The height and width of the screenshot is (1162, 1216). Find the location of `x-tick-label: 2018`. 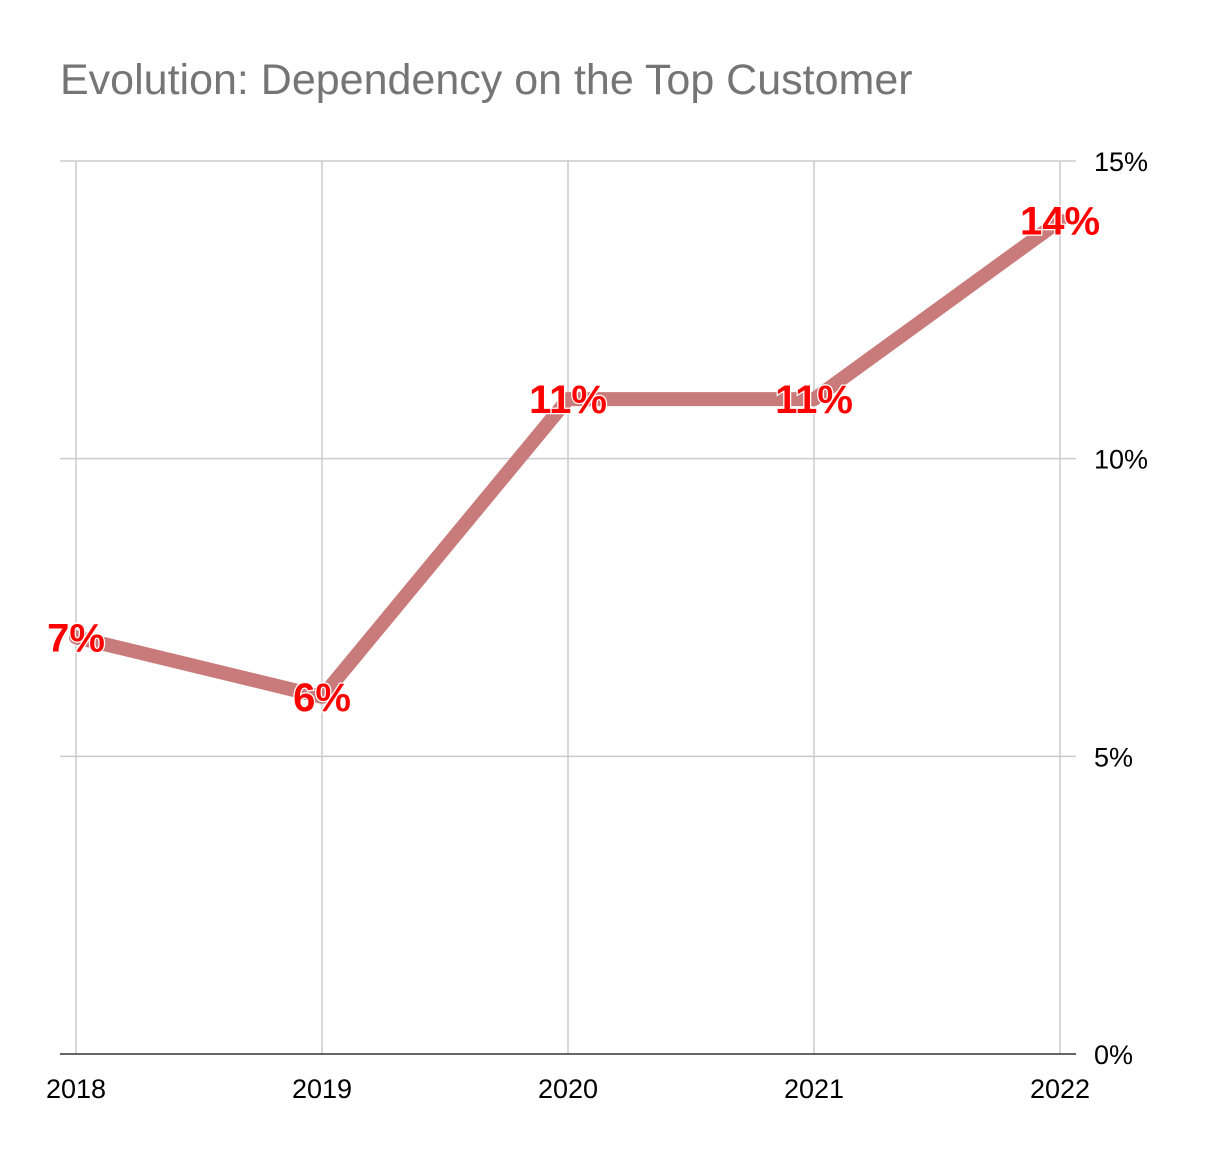

x-tick-label: 2018 is located at coordinates (76, 1089).